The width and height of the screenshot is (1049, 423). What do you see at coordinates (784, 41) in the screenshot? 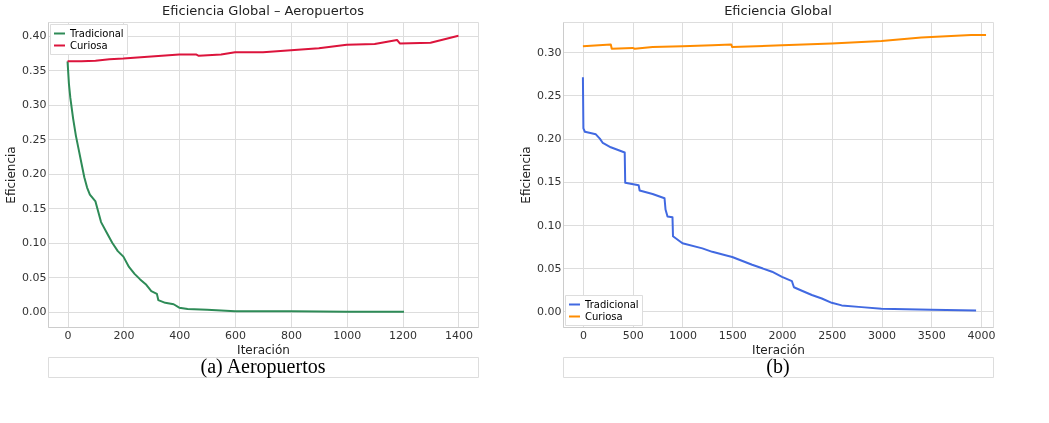
I see `line-series` at bounding box center [784, 41].